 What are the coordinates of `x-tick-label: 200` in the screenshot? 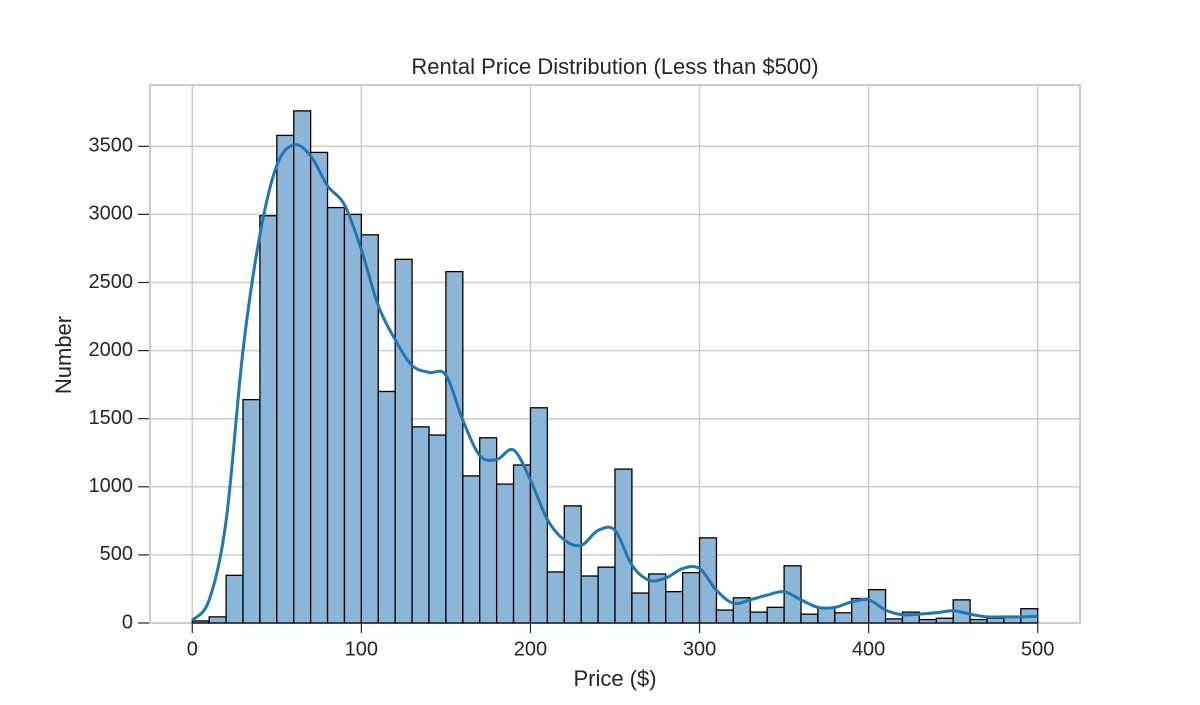 It's located at (530, 649).